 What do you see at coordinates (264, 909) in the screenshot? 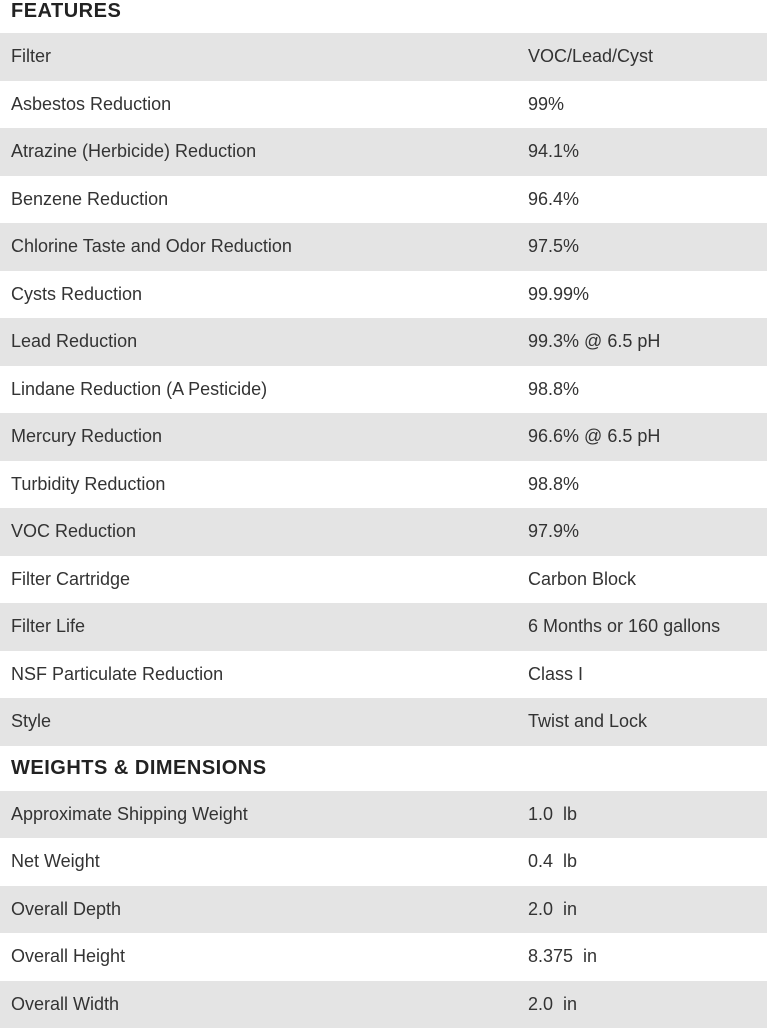
I see `spec-label: Overall Depth` at bounding box center [264, 909].